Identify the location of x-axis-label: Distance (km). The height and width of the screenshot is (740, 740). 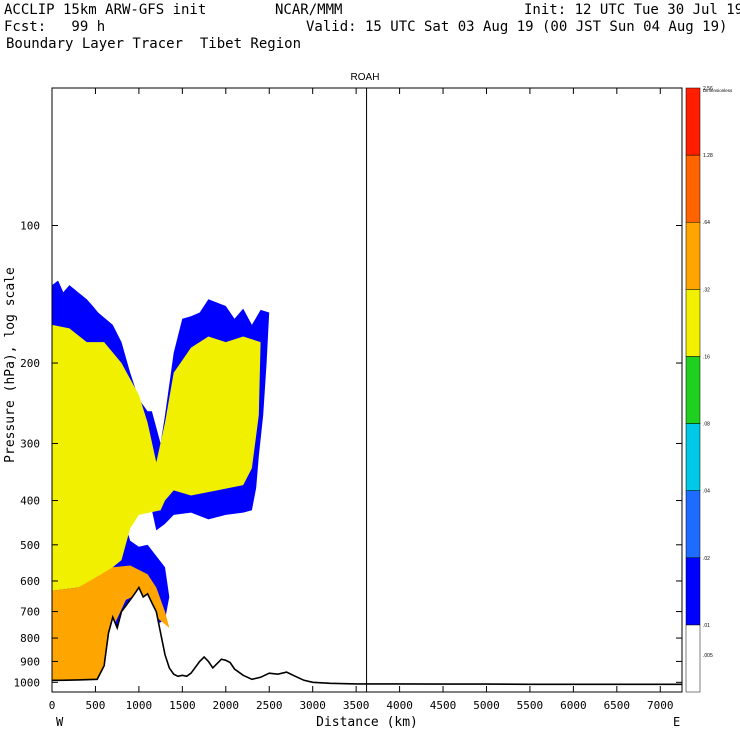
(367, 722).